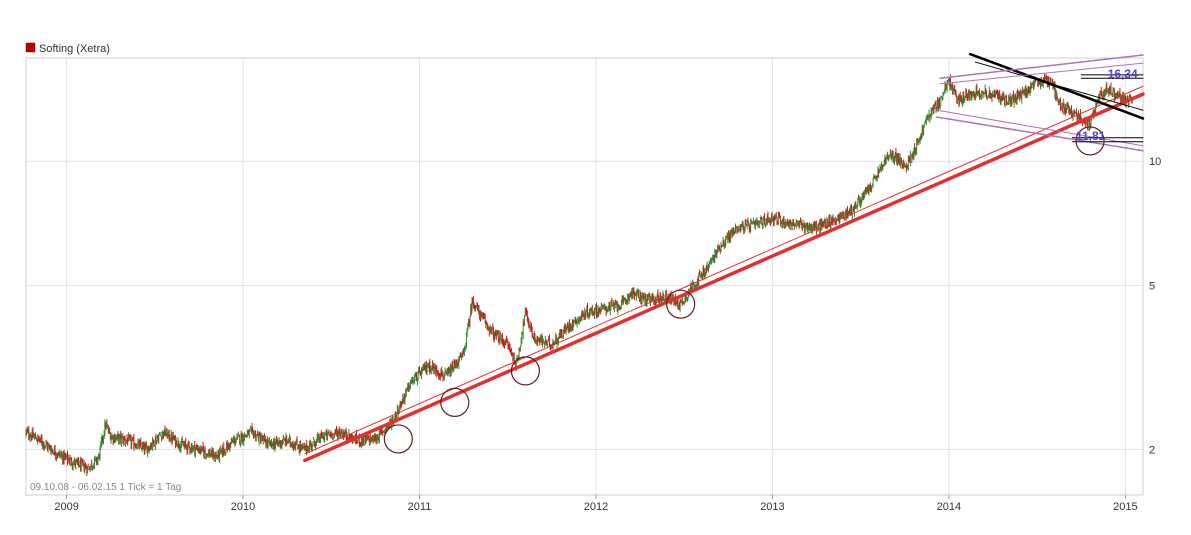 The width and height of the screenshot is (1191, 535). I want to click on x-tick-label: 2013, so click(772, 507).